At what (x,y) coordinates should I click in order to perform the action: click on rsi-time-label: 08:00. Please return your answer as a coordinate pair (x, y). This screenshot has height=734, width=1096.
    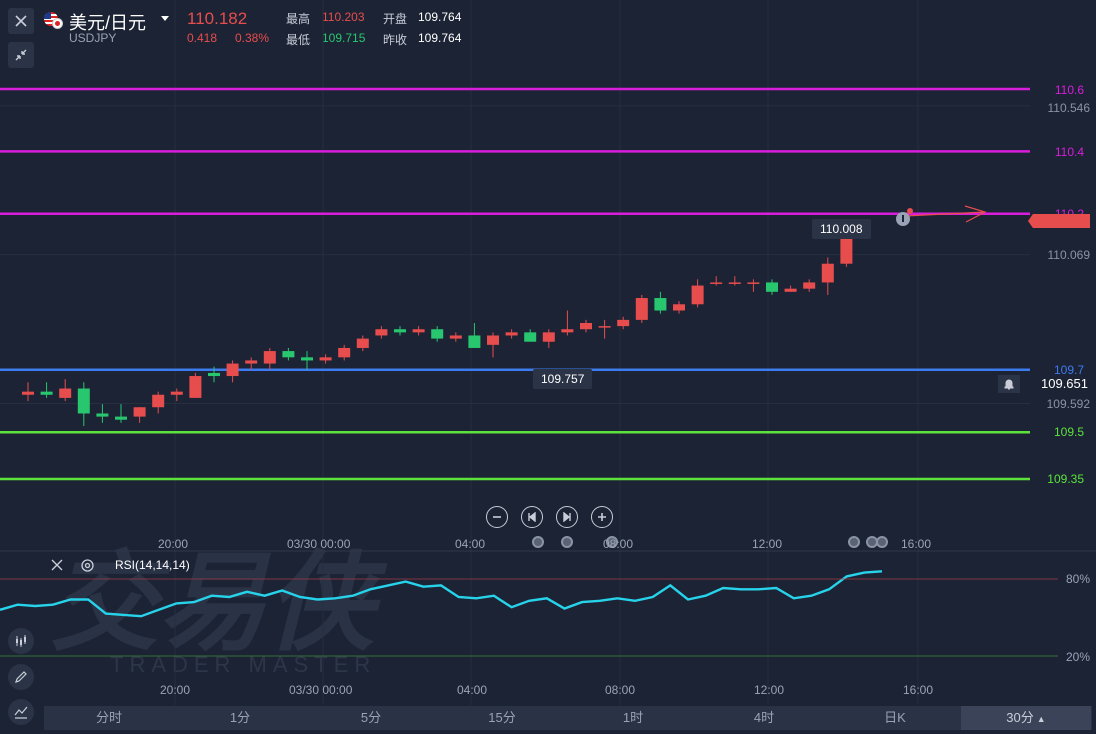
    Looking at the image, I should click on (620, 690).